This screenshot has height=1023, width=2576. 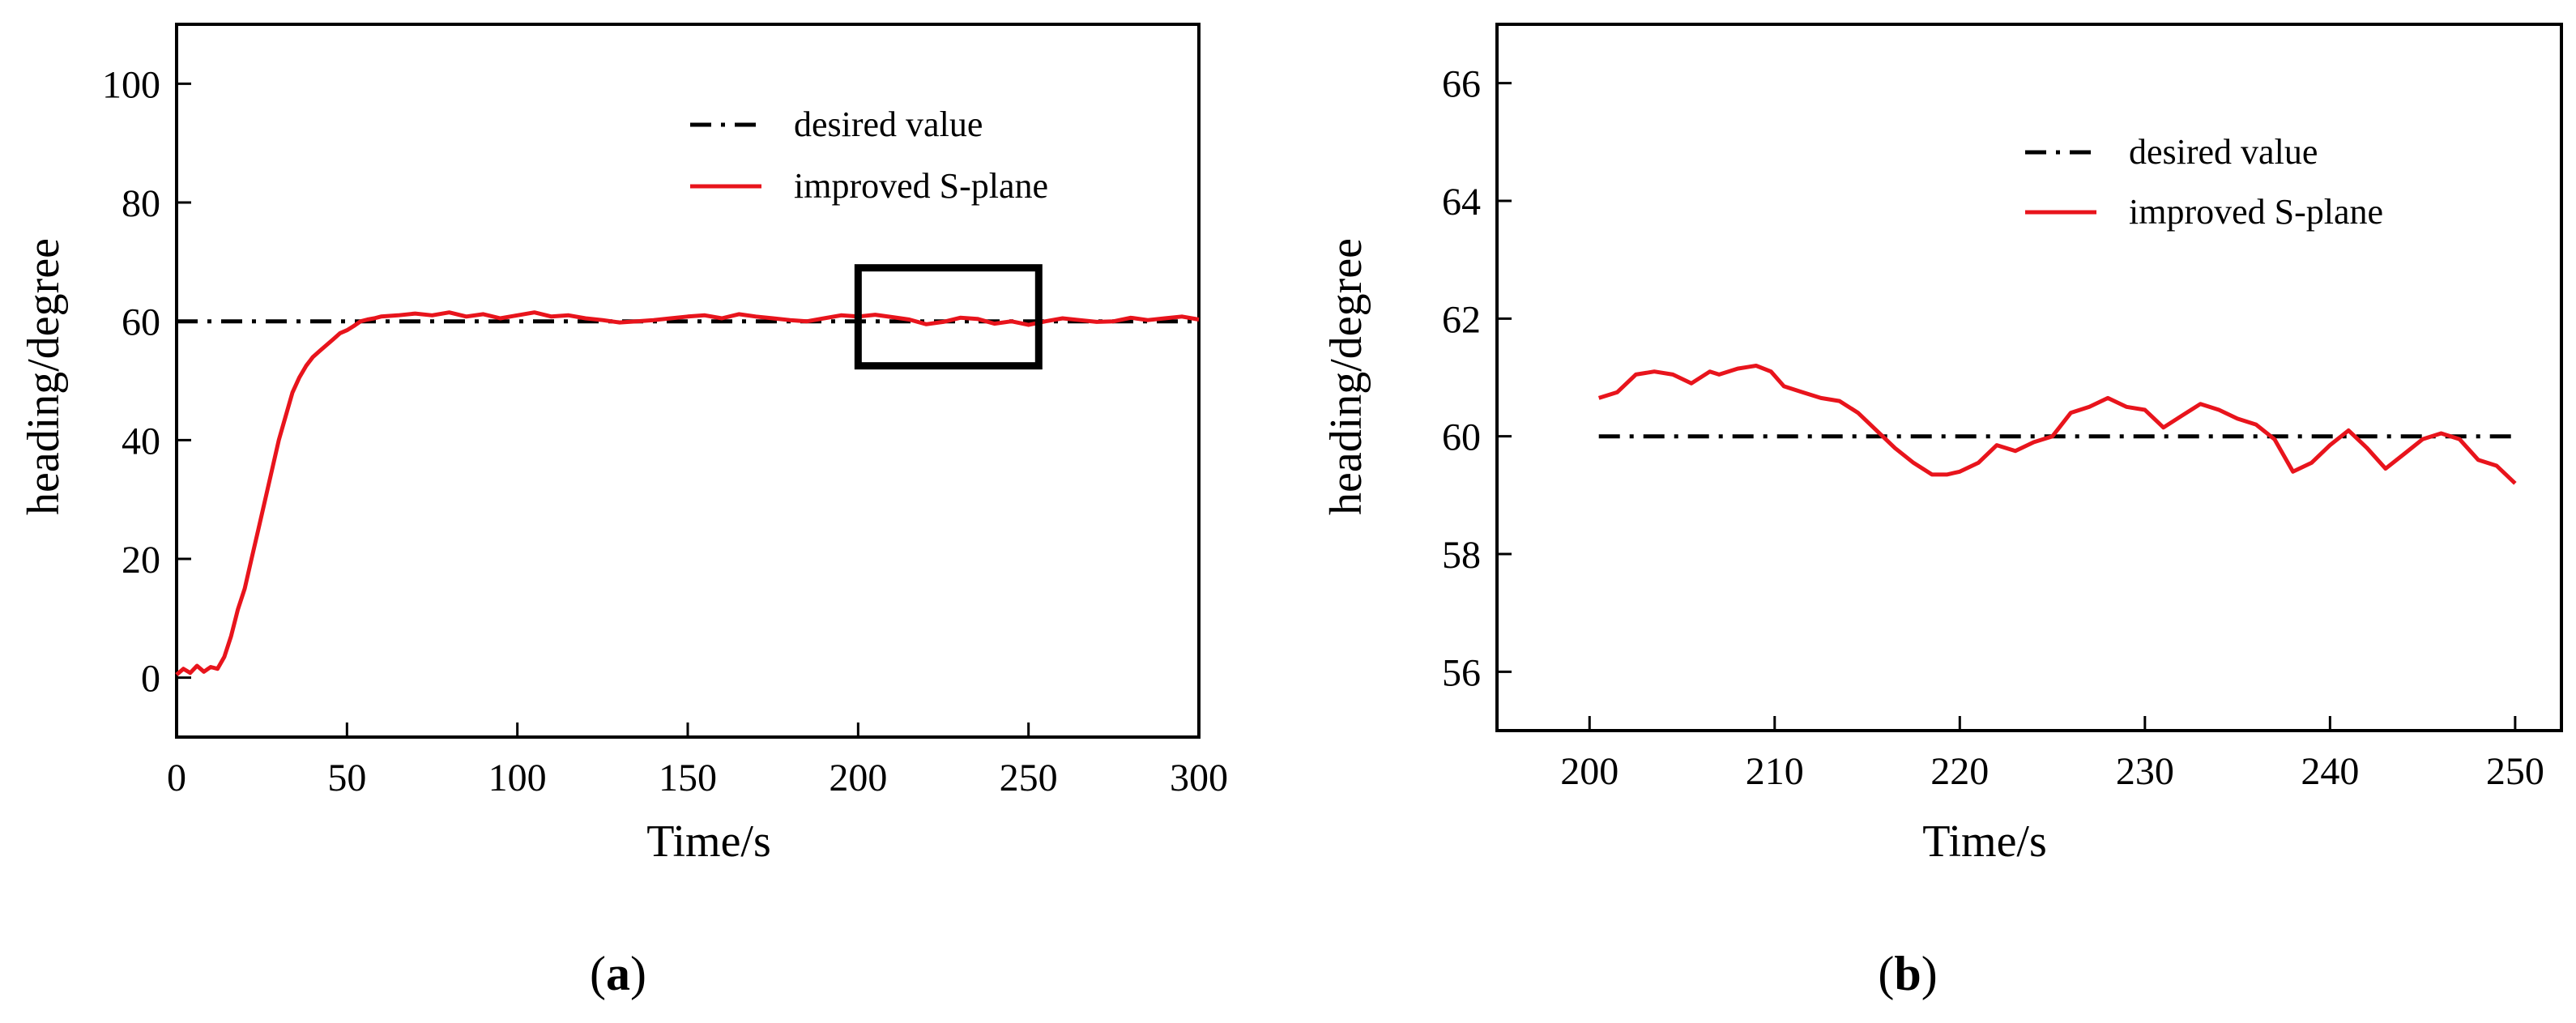 What do you see at coordinates (146, 382) in the screenshot?
I see `panel-a-y-ticks: 0 20 40 60 80 100` at bounding box center [146, 382].